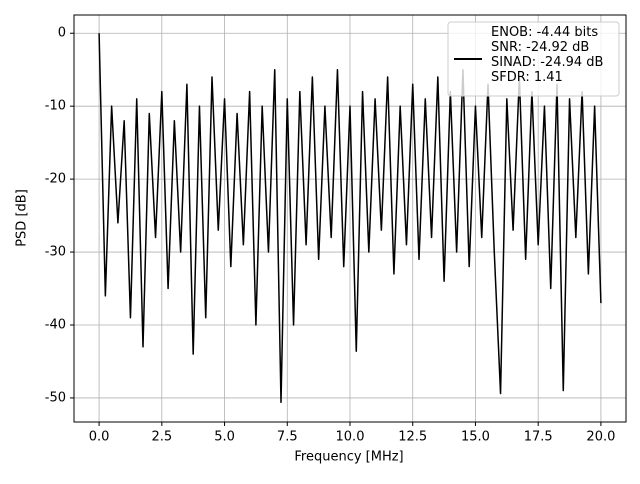  I want to click on y-tick-label: -10, so click(55, 106).